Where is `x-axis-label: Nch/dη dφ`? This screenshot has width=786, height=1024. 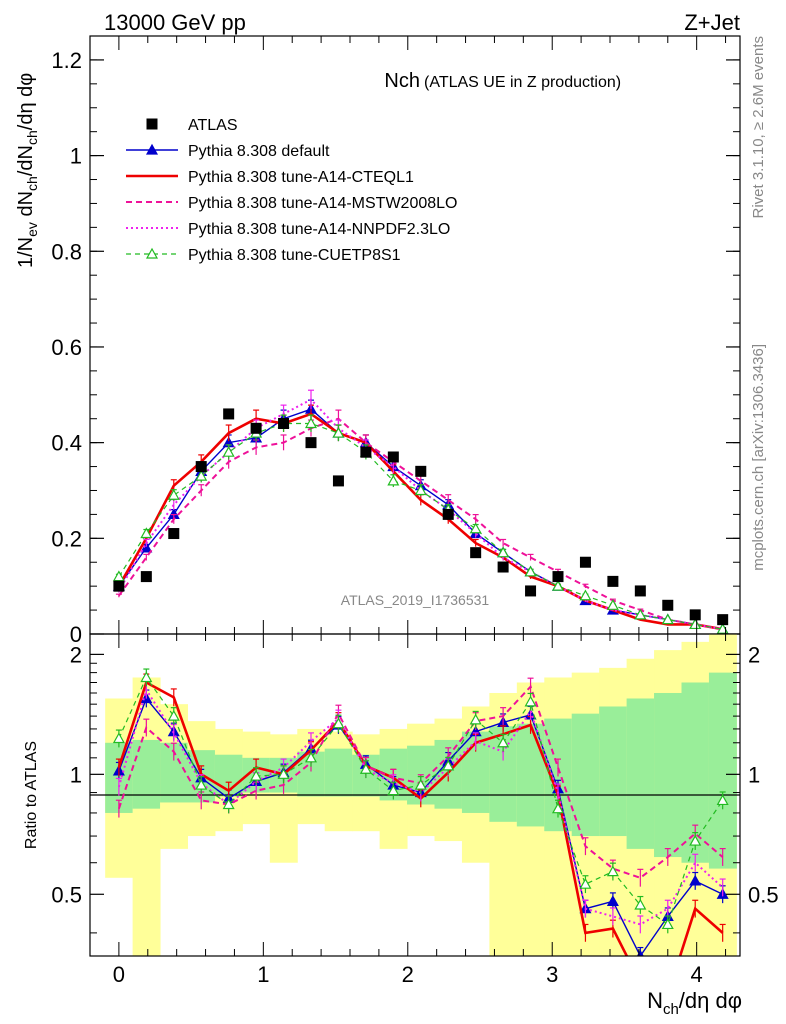 x-axis-label: Nch/dη dφ is located at coordinates (694, 1003).